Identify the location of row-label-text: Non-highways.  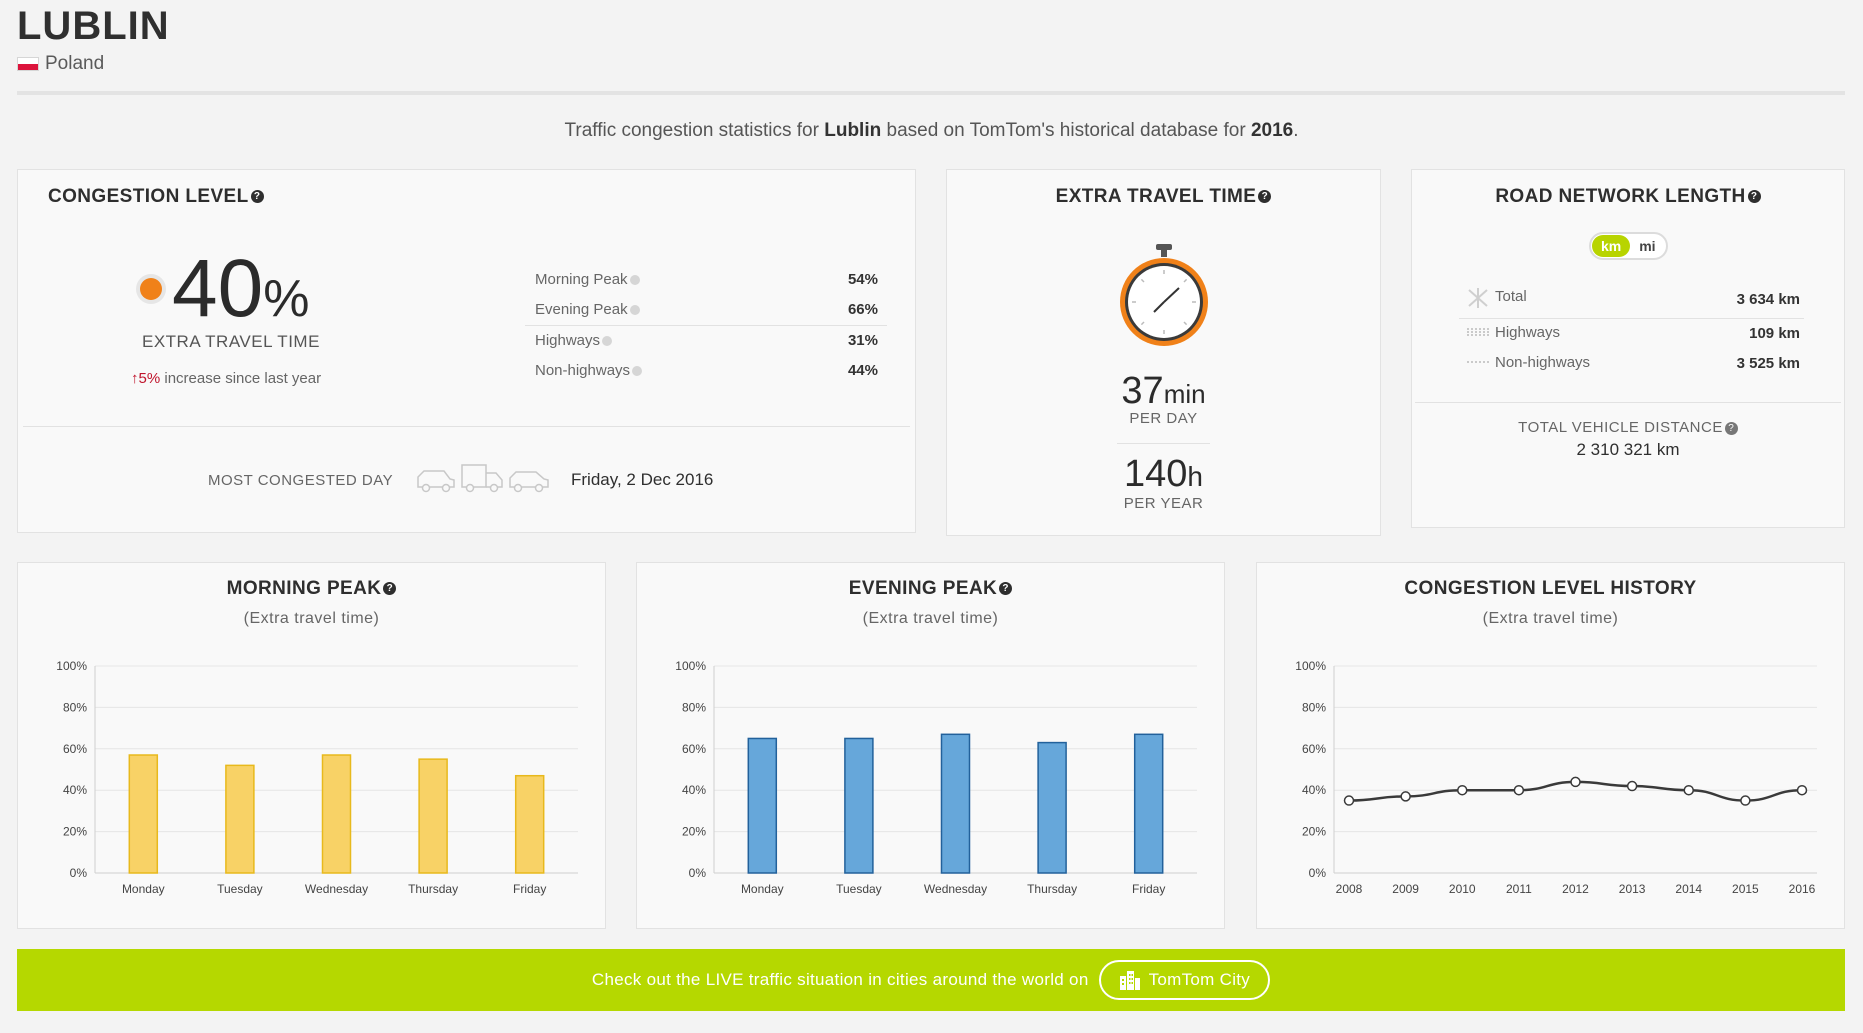
(583, 370).